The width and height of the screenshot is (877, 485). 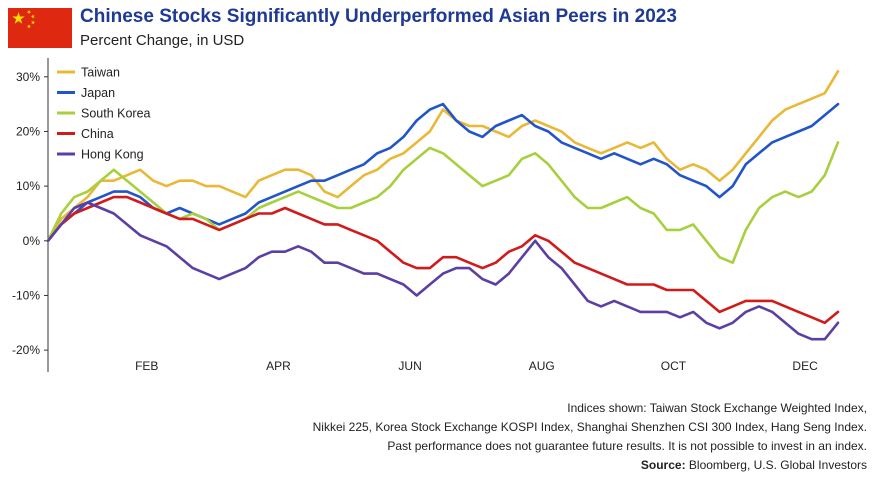 What do you see at coordinates (162, 40) in the screenshot?
I see `chart-subtitle: Percent Change, in USD` at bounding box center [162, 40].